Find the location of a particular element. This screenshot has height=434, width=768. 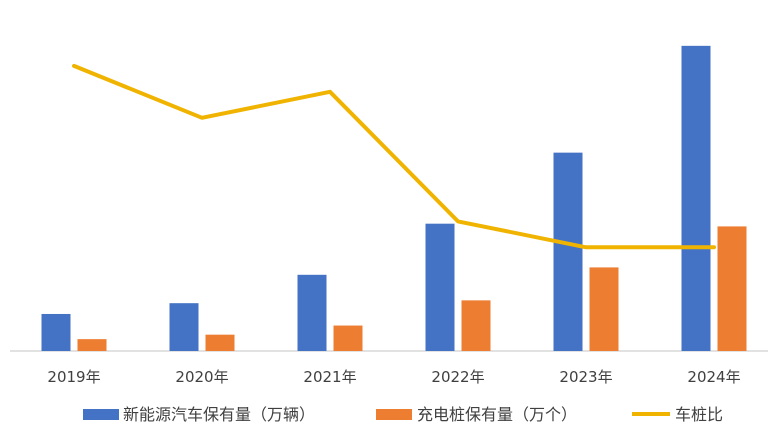

bar-charger-2019年 is located at coordinates (92, 345).